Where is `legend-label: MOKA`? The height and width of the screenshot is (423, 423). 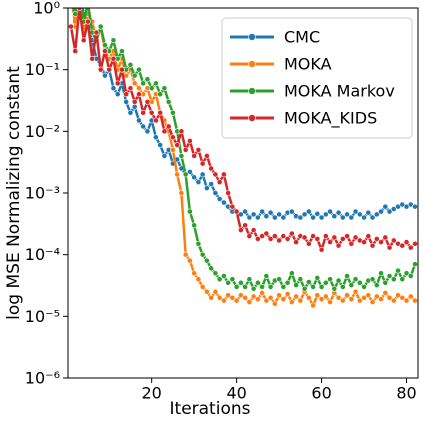 legend-label: MOKA is located at coordinates (308, 64).